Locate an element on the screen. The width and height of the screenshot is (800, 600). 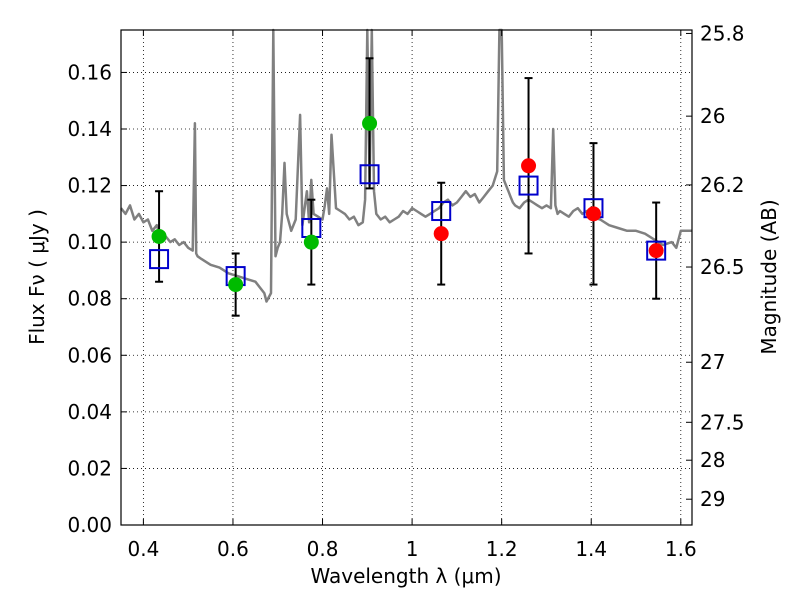
x-tick-label: 0.4 is located at coordinates (143, 549).